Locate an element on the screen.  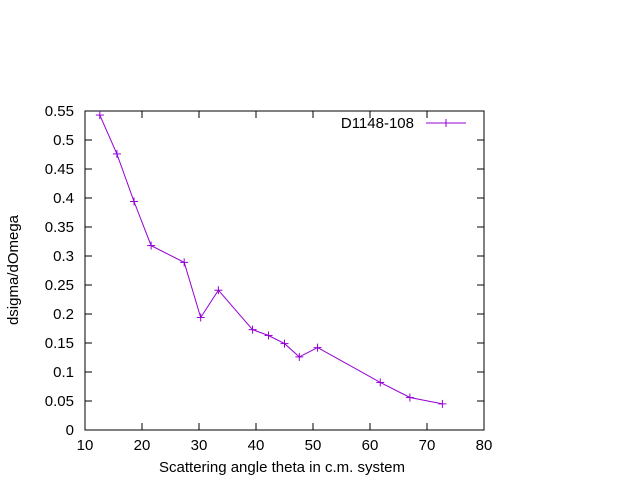
x-tick-label: 20 is located at coordinates (142, 445).